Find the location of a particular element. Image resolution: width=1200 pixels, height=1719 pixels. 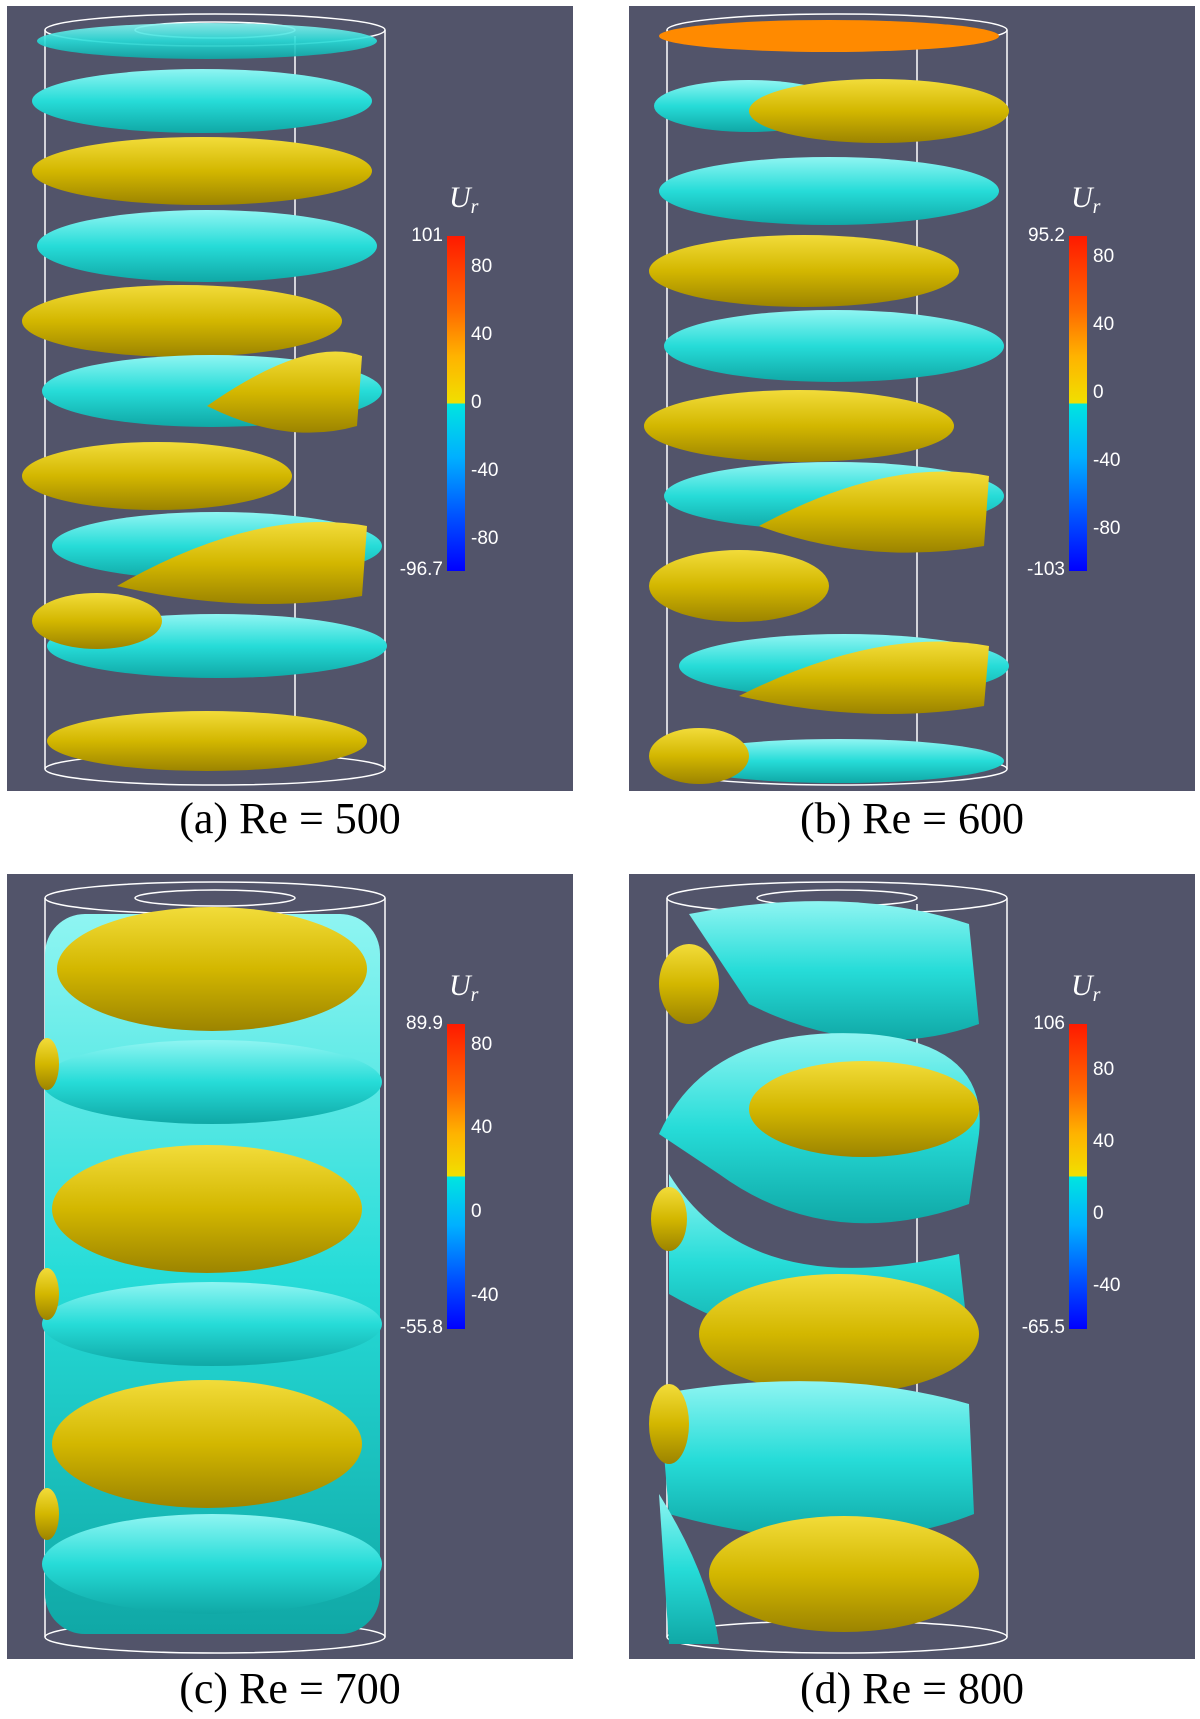

caption-a: (a) Re = 500 is located at coordinates (290, 818).